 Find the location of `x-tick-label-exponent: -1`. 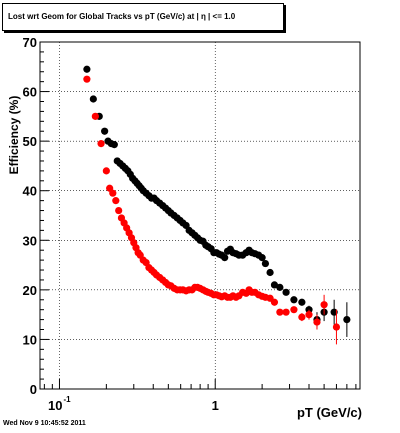

x-tick-label-exponent: -1 is located at coordinates (67, 399).